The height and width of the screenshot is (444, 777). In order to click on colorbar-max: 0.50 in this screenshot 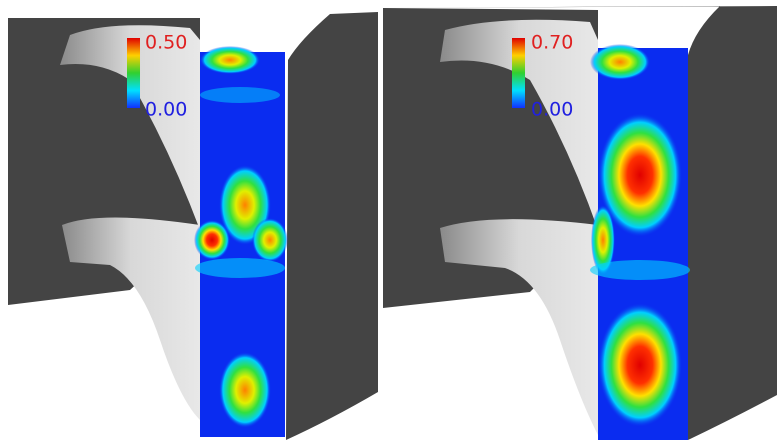, I will do `click(166, 43)`.